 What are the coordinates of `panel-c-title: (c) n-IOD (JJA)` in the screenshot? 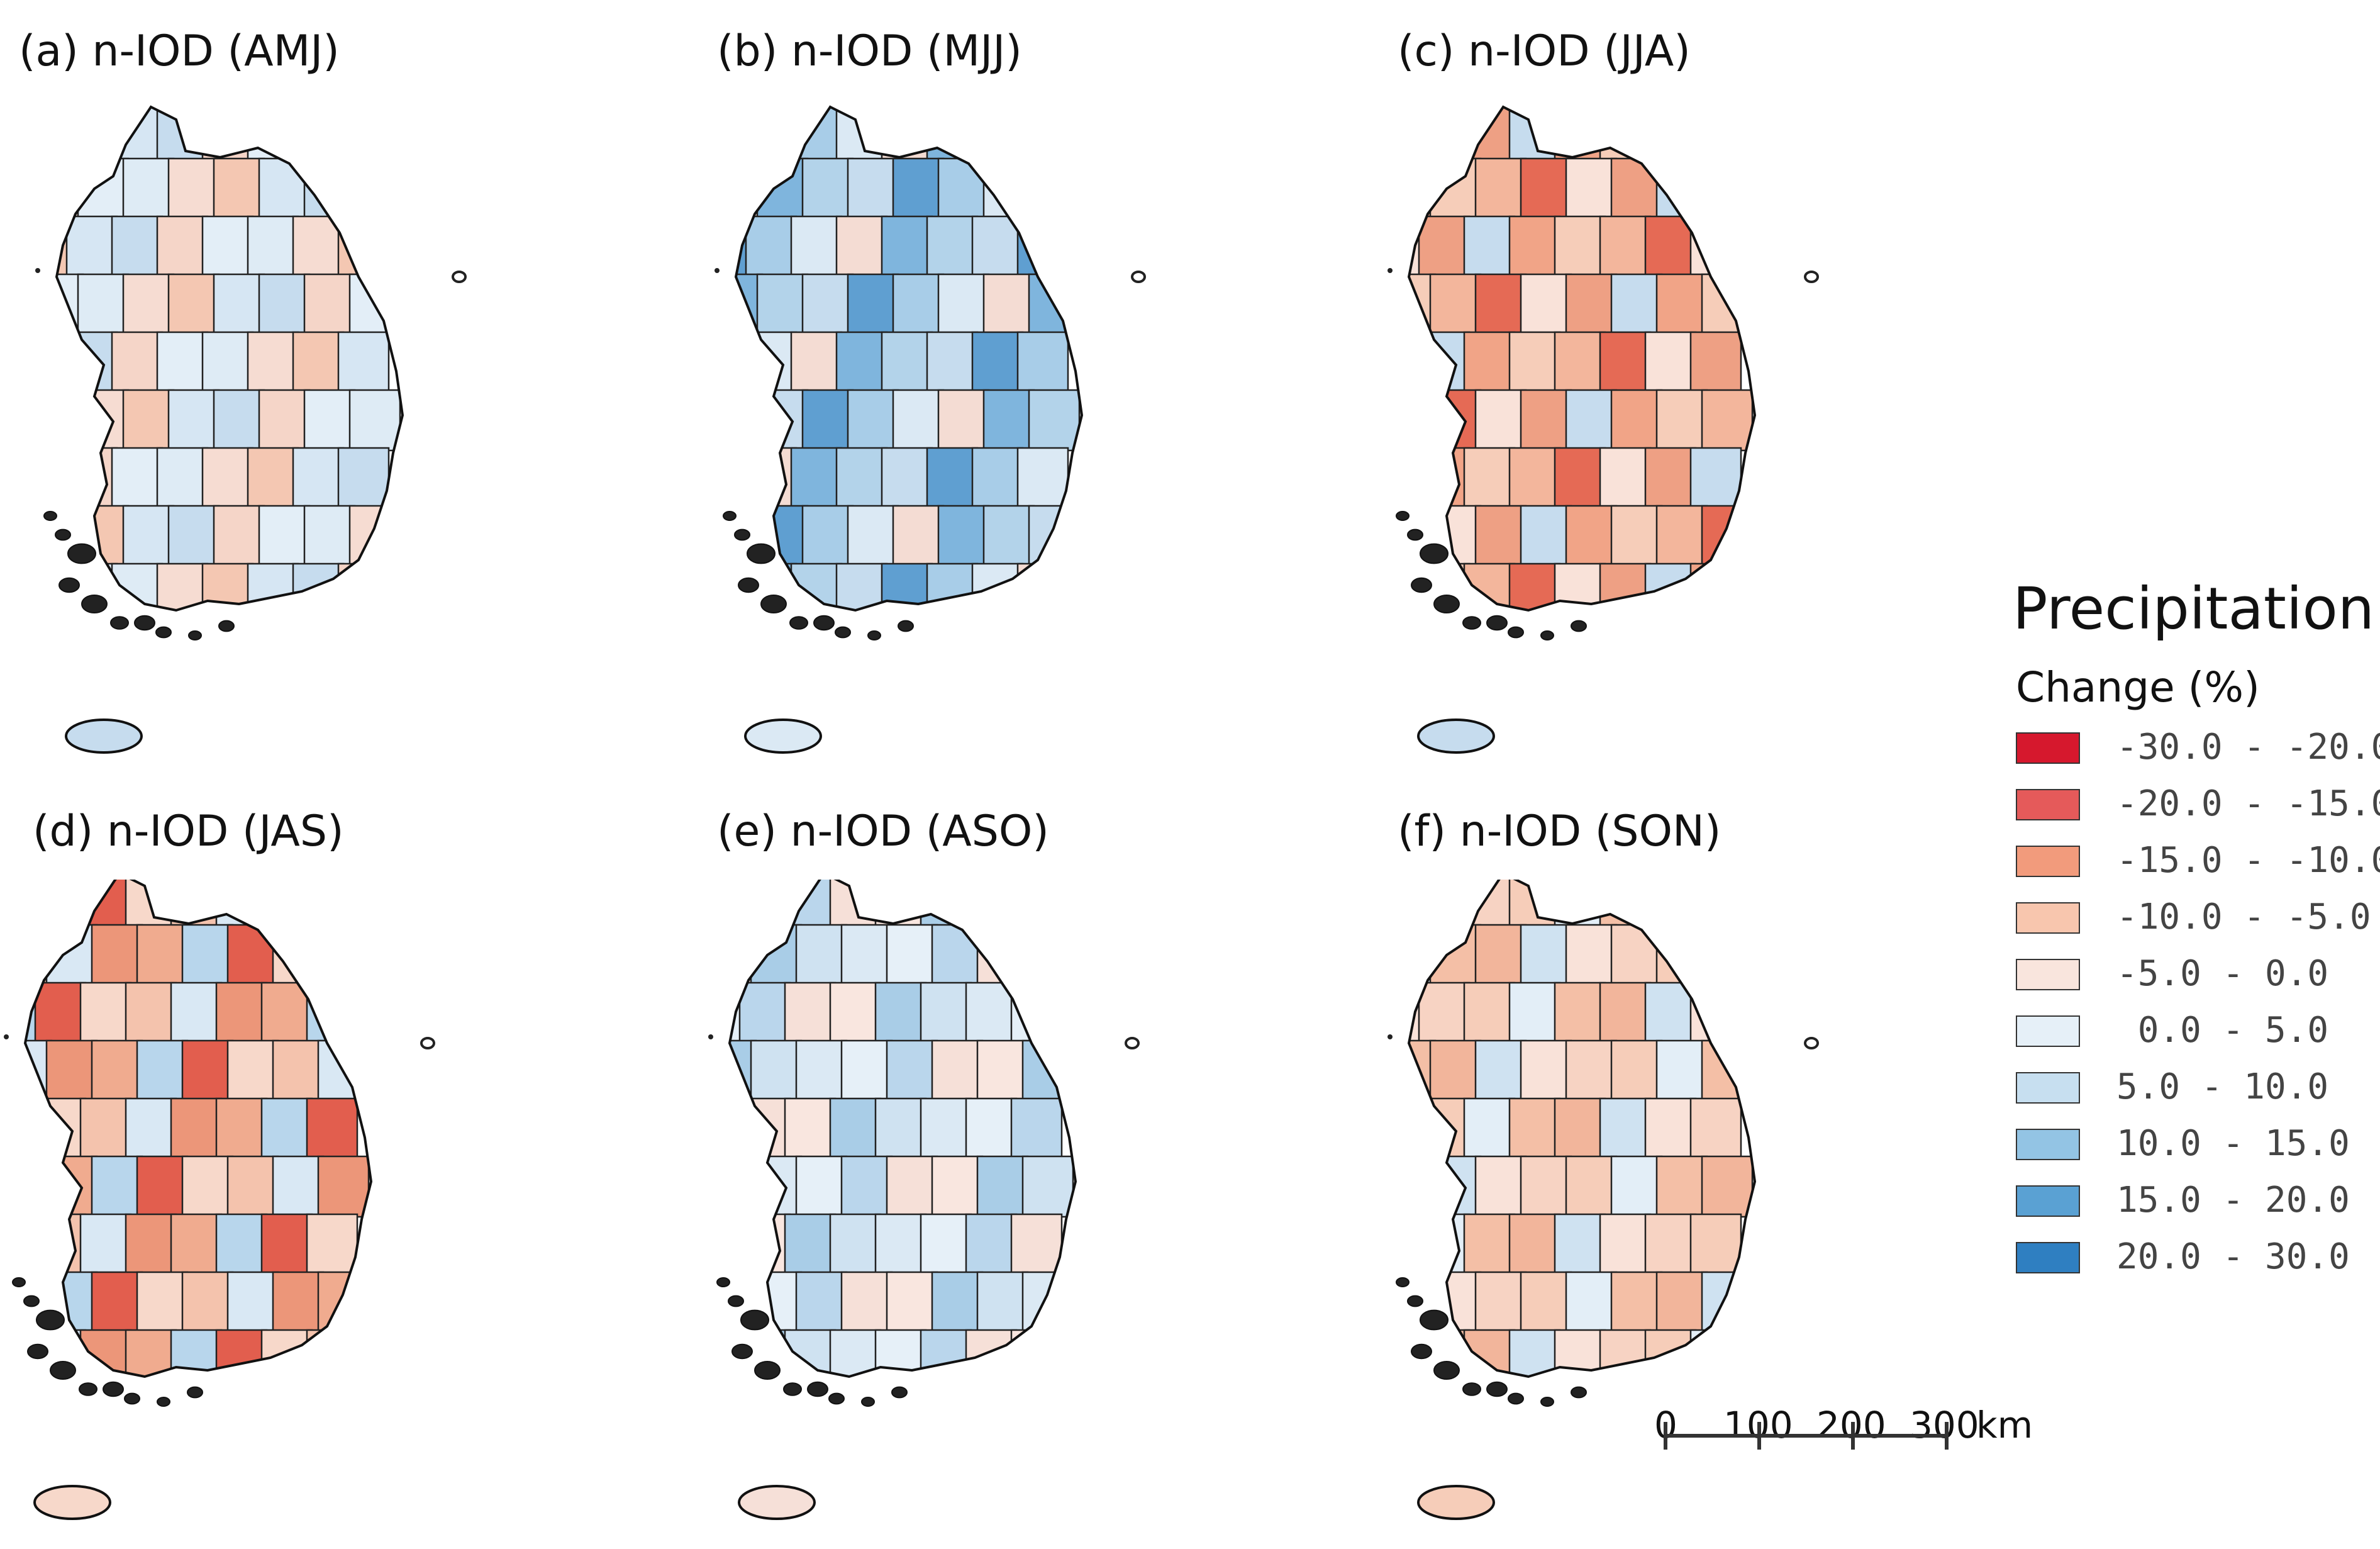 It's located at (1544, 51).